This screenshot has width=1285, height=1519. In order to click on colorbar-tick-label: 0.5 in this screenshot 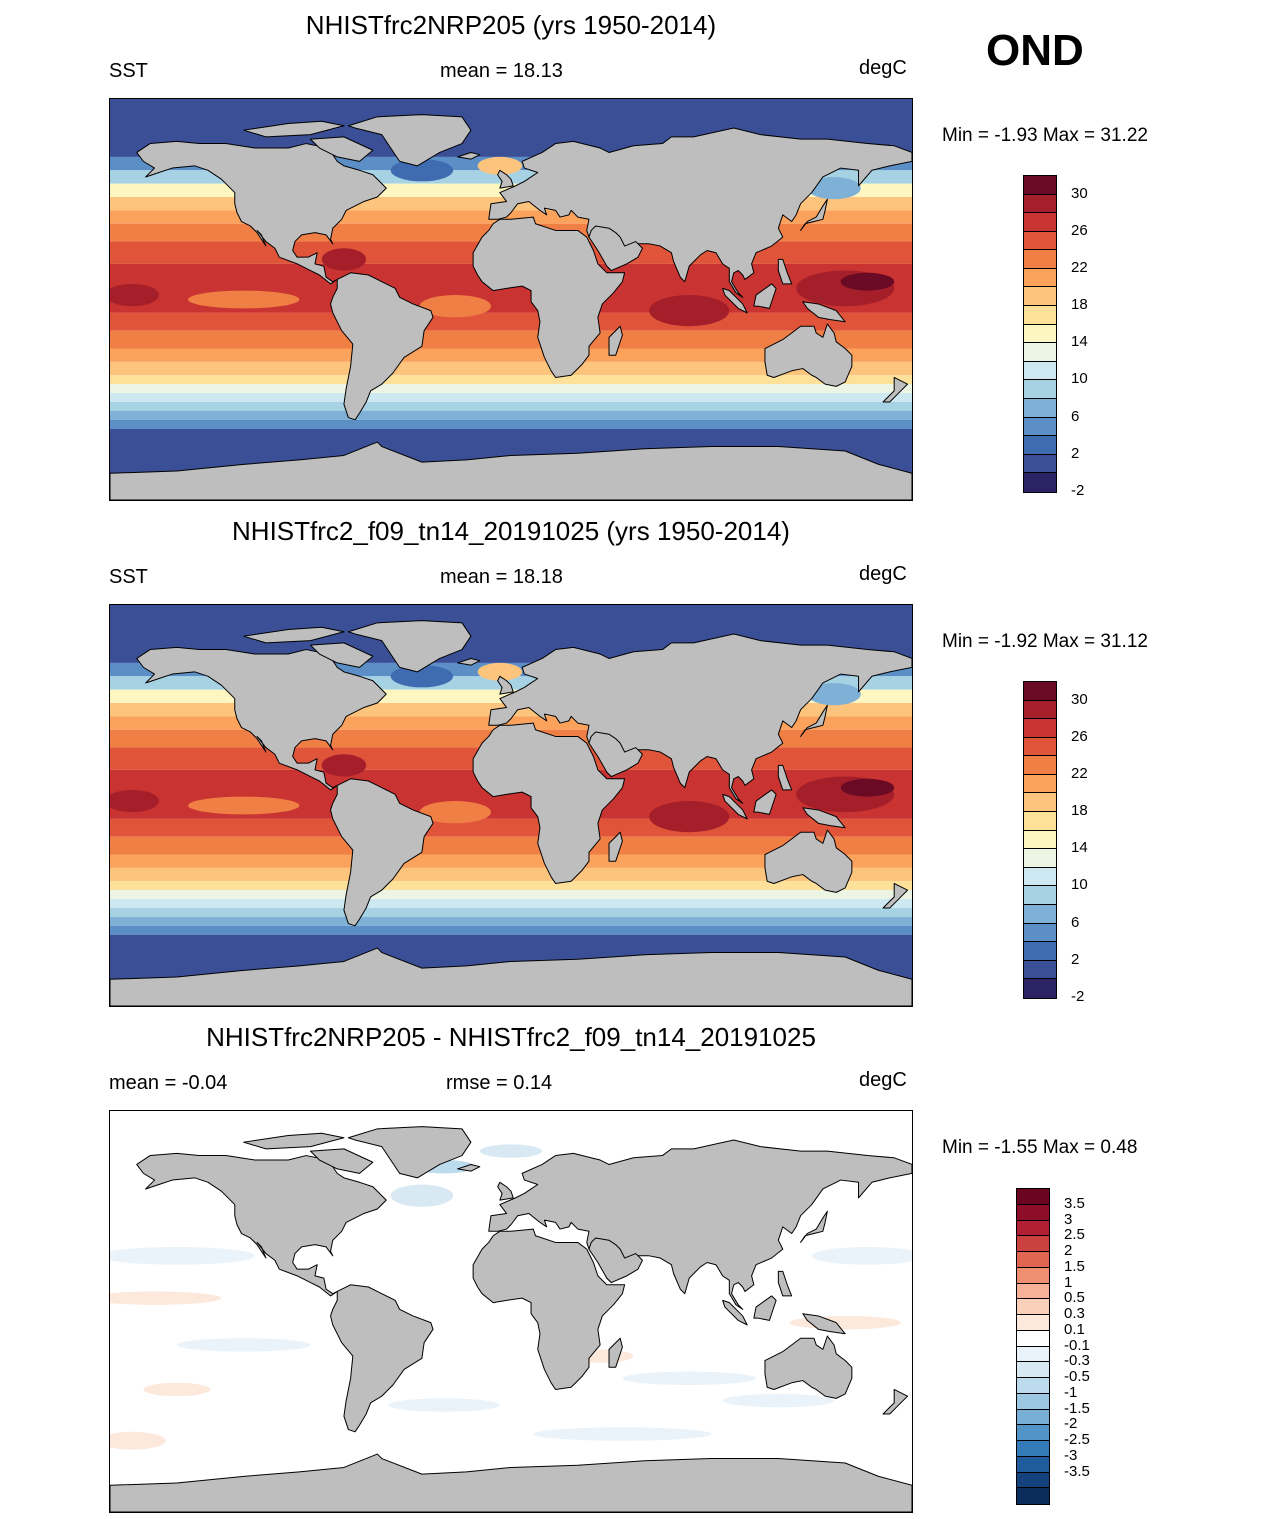, I will do `click(1074, 1298)`.